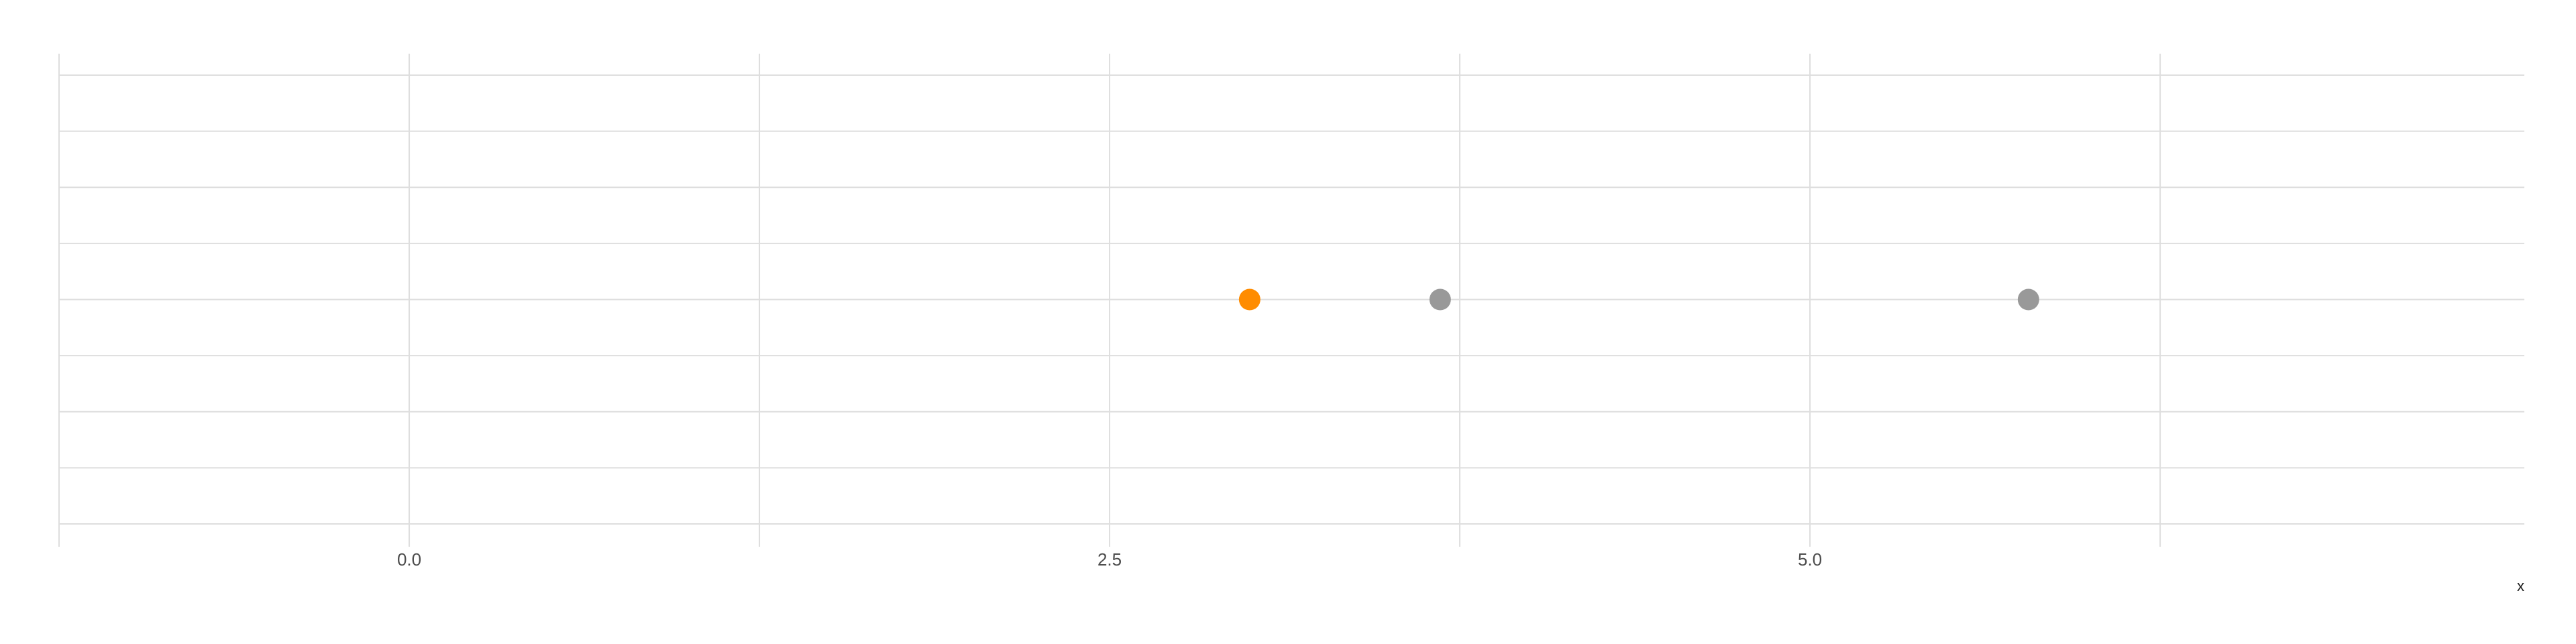  I want to click on x-axis-title: x, so click(2520, 586).